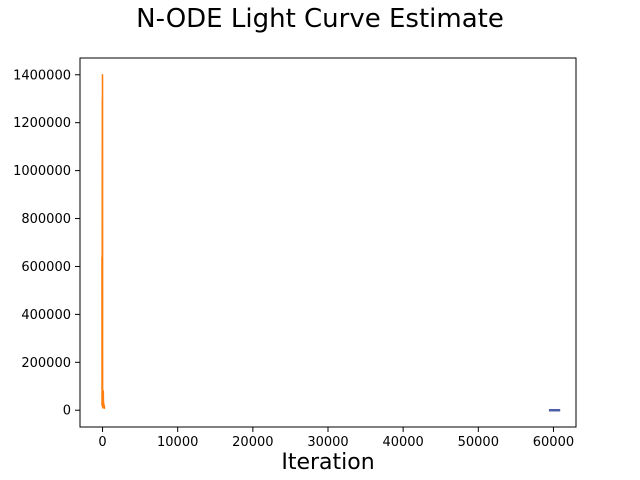 Image resolution: width=640 pixels, height=480 pixels. I want to click on x-axis-label: Iteration, so click(328, 462).